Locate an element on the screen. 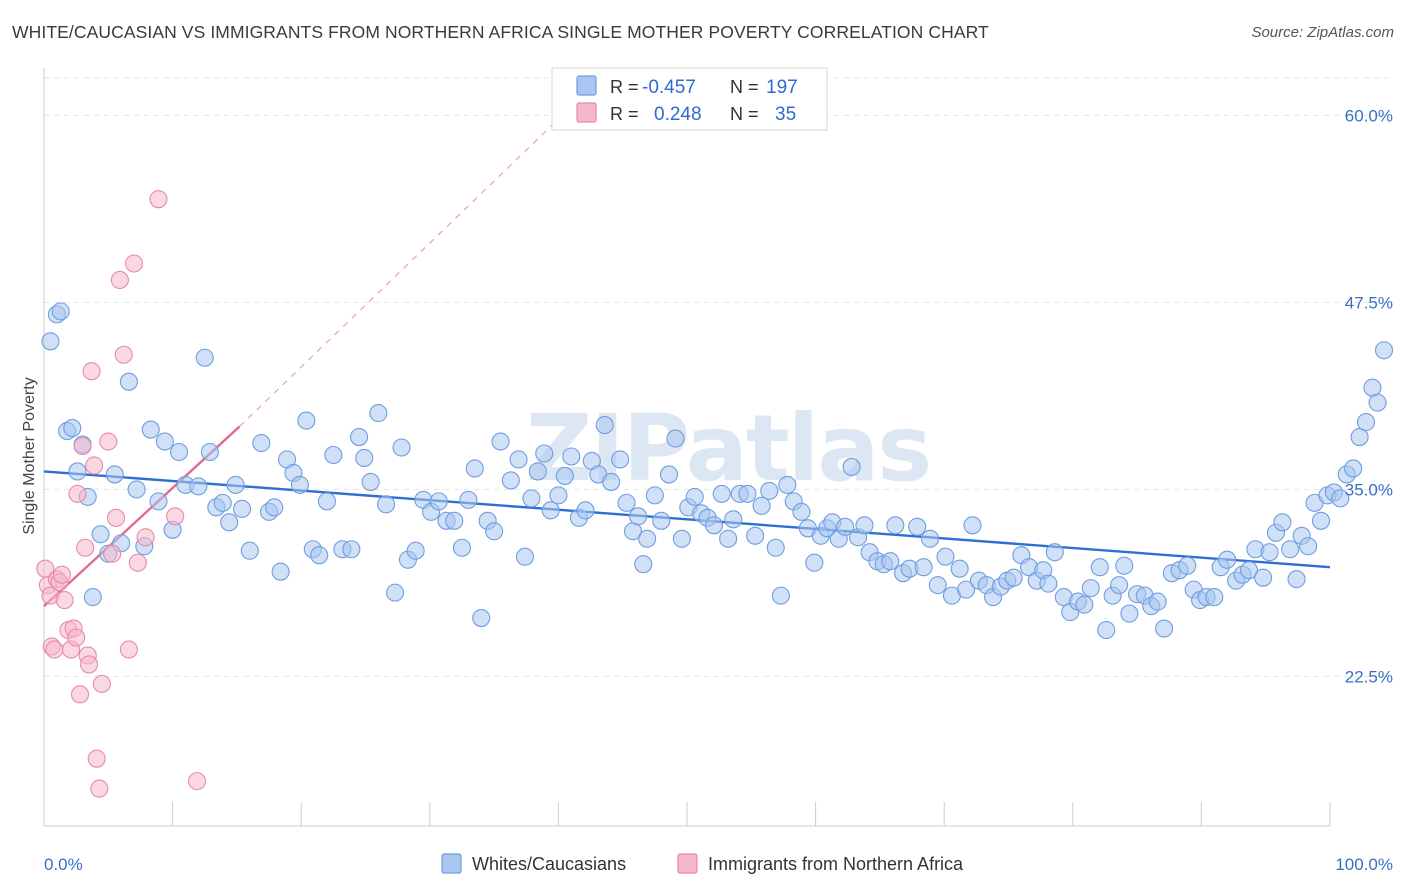 This screenshot has height=892, width=1406. watermark: ZIPatlas is located at coordinates (728, 448).